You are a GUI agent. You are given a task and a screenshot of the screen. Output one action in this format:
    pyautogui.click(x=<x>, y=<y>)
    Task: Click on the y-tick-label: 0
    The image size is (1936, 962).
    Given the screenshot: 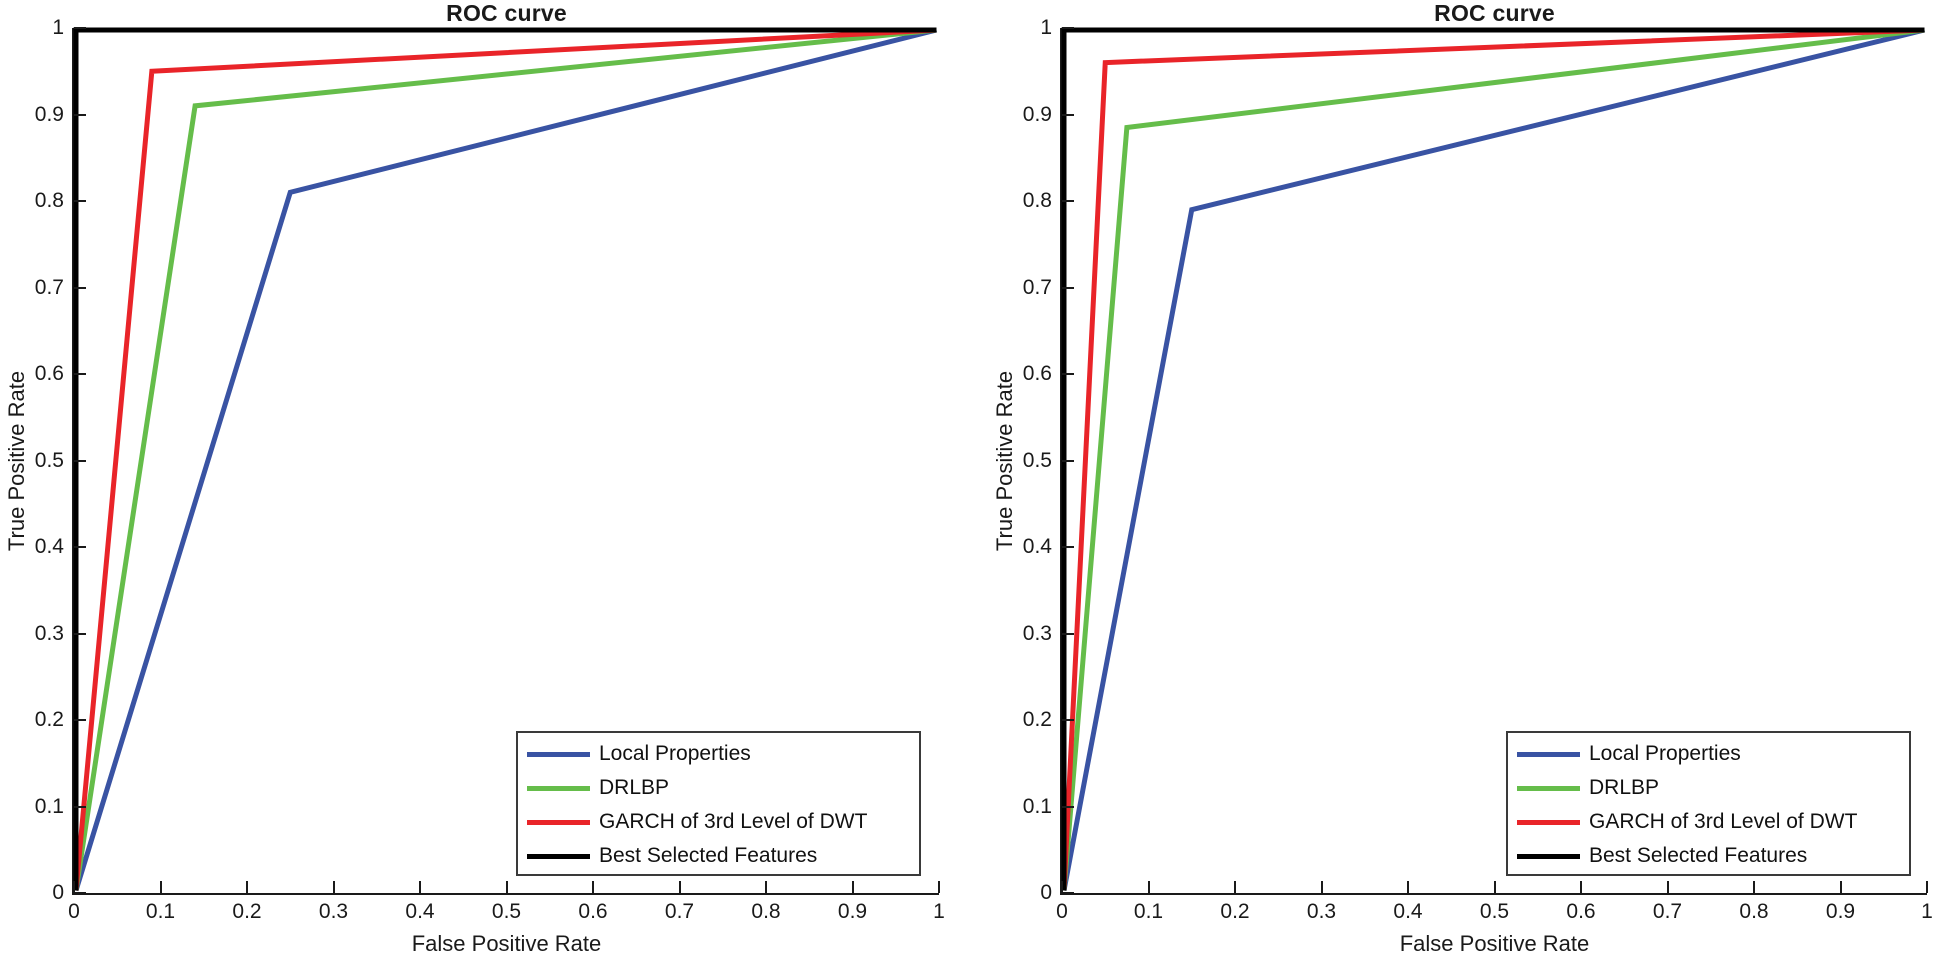 What is the action you would take?
    pyautogui.click(x=58, y=892)
    